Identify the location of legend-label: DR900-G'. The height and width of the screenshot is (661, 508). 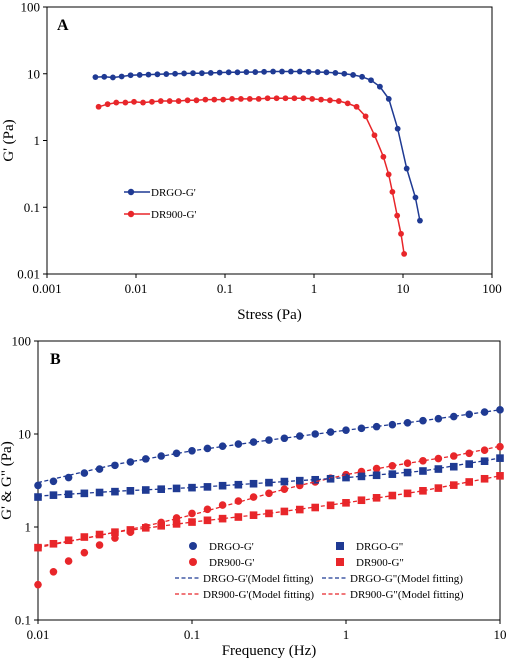
(173, 215).